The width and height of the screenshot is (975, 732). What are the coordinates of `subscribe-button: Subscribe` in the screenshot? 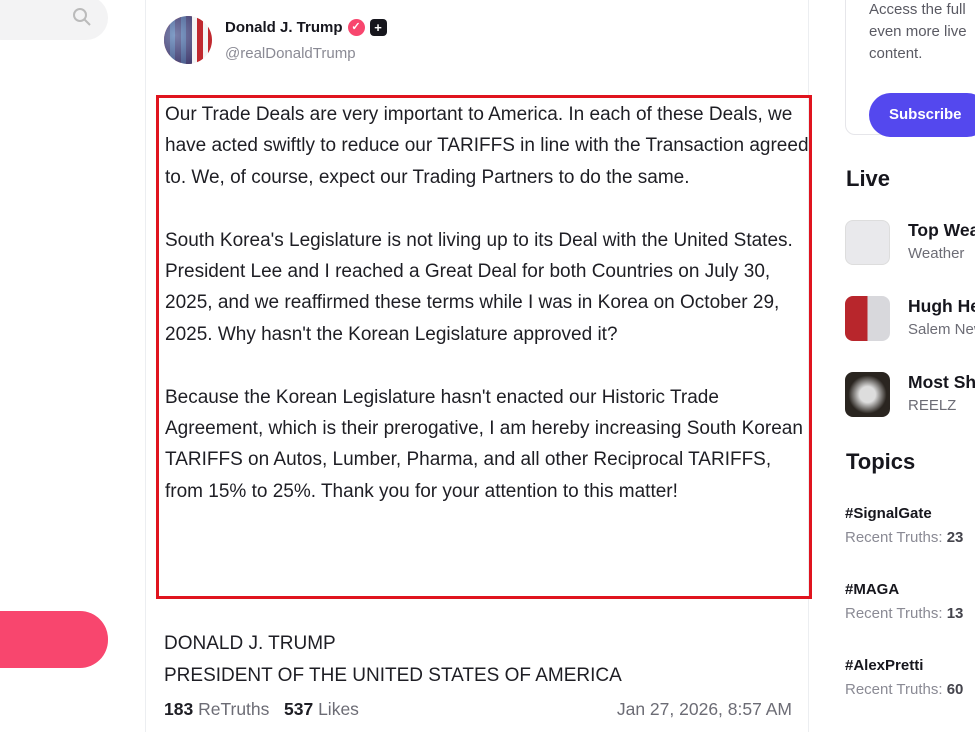 It's located at (922, 115).